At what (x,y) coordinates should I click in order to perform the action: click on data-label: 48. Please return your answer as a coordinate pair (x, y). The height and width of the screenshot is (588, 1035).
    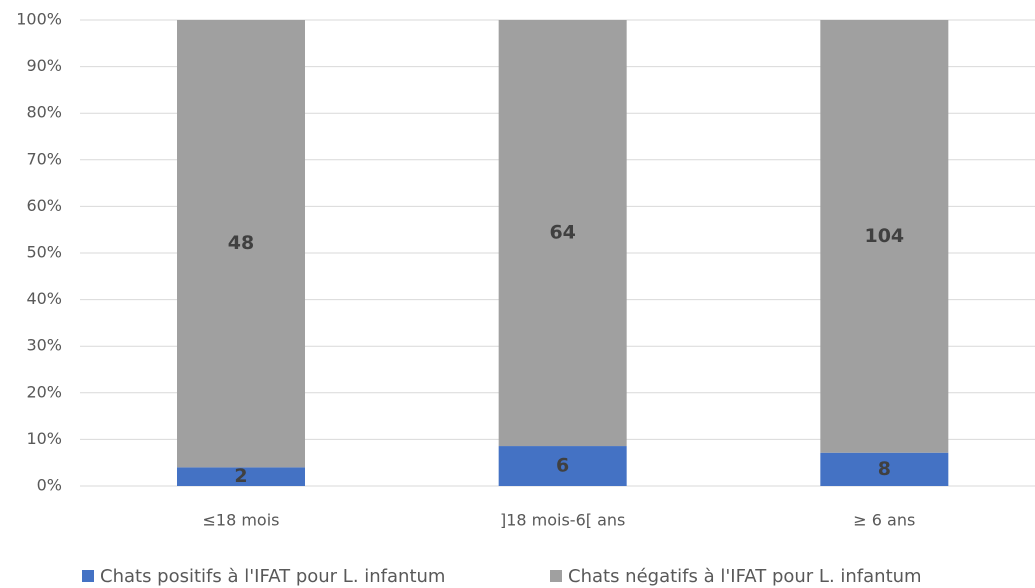
    Looking at the image, I should click on (241, 243).